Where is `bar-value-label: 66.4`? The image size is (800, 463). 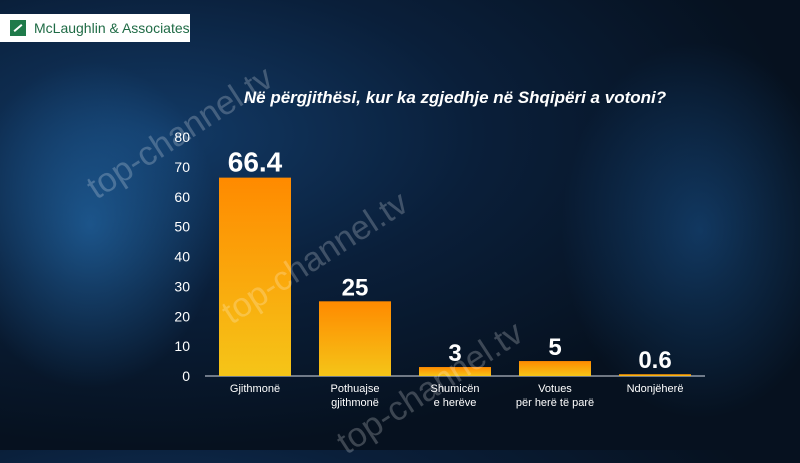 bar-value-label: 66.4 is located at coordinates (255, 162).